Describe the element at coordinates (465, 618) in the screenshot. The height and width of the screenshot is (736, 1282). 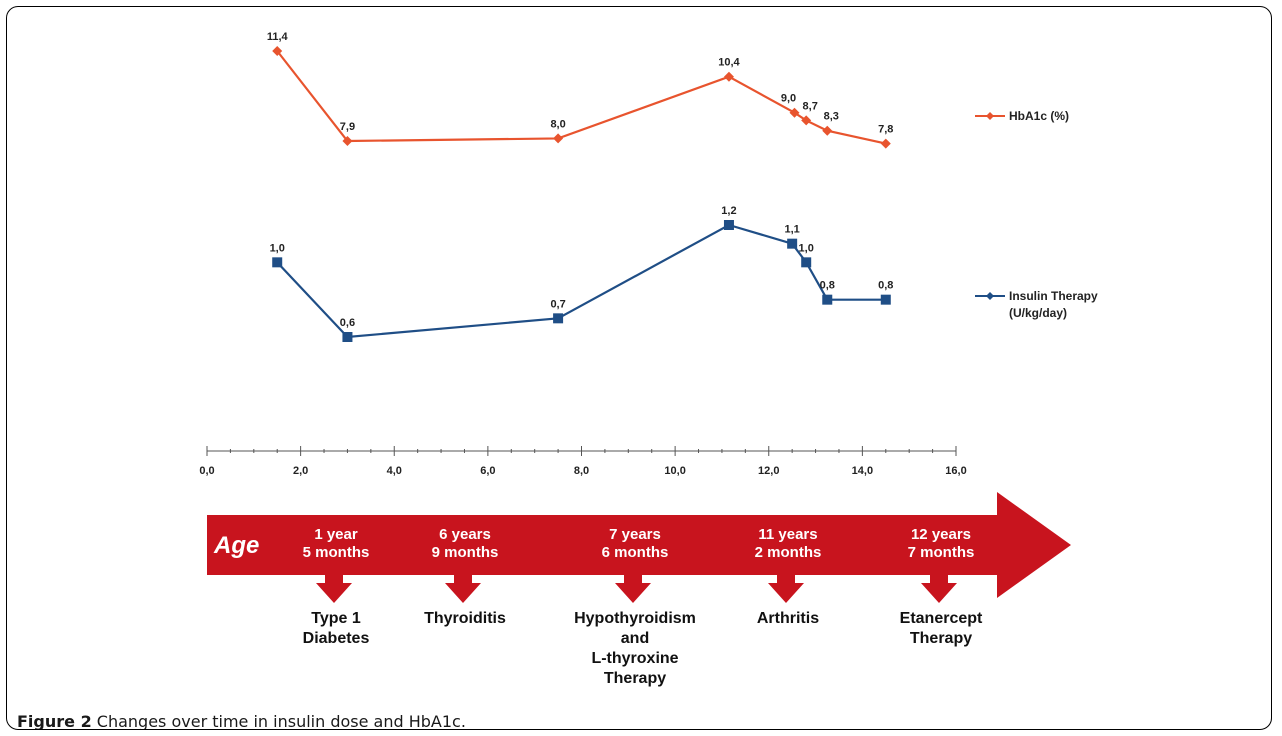
I see `timeline-event: Thyroiditis` at that location.